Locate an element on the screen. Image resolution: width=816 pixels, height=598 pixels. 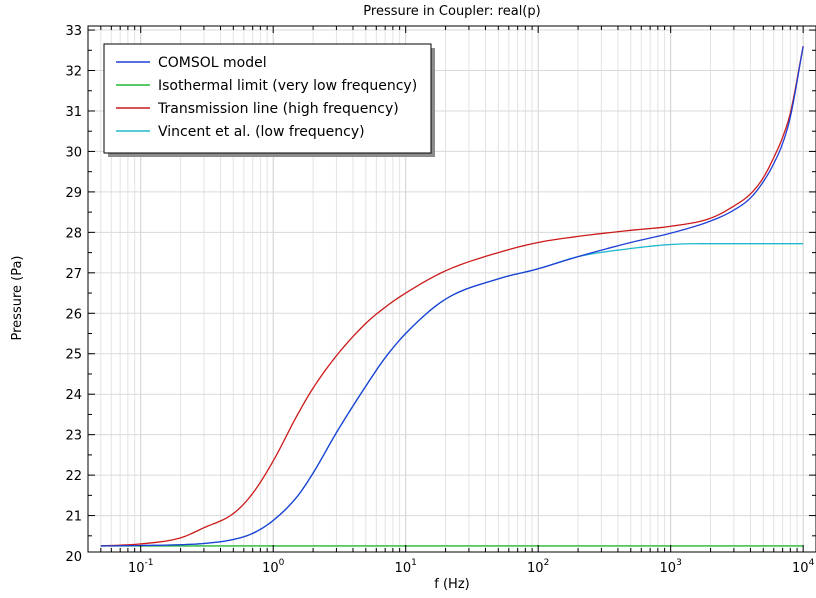
y-tick-label: 31 is located at coordinates (73, 112).